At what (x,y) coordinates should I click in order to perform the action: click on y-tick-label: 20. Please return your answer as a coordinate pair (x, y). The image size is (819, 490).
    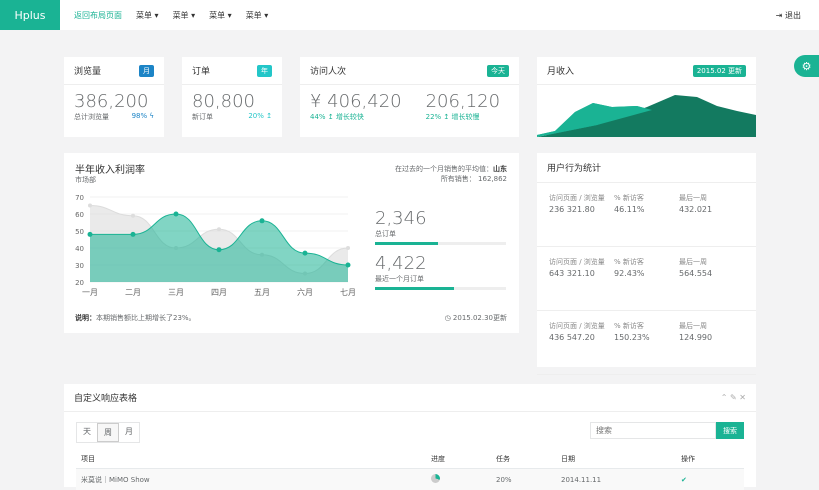
    Looking at the image, I should click on (79, 283).